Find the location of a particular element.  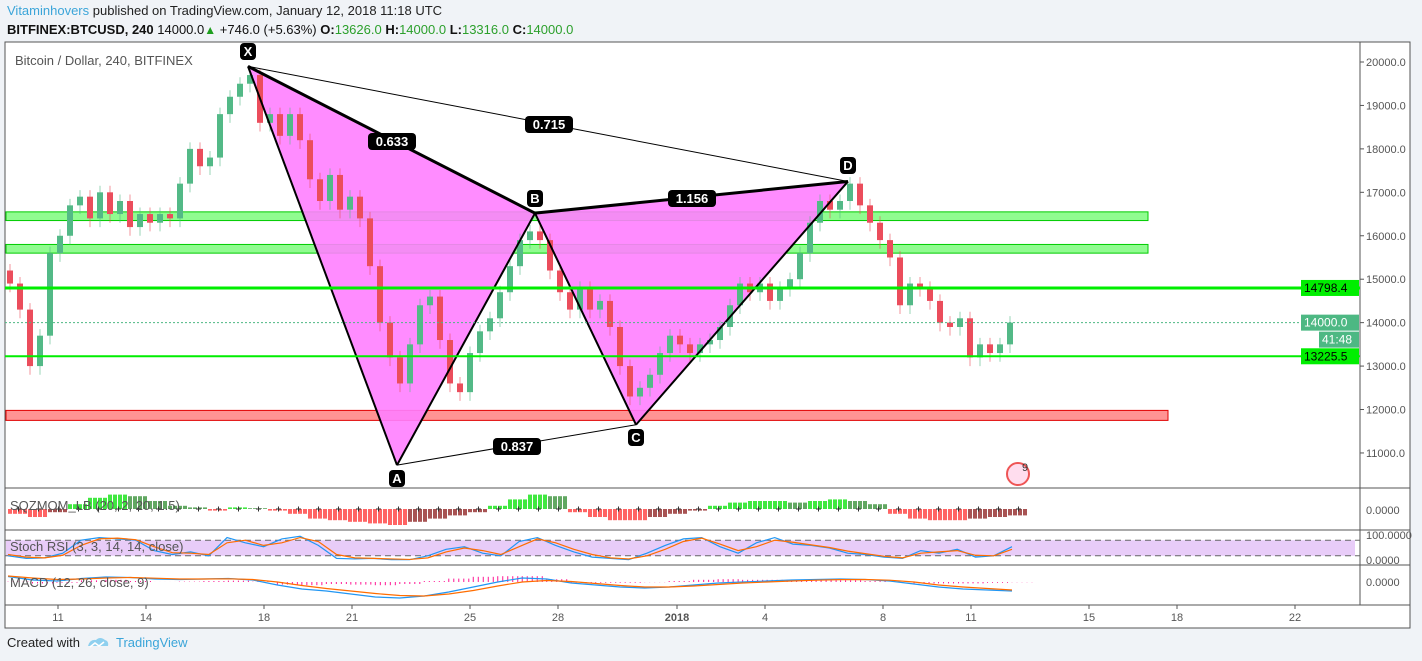

tradingview-link: TradingView is located at coordinates (151, 642).